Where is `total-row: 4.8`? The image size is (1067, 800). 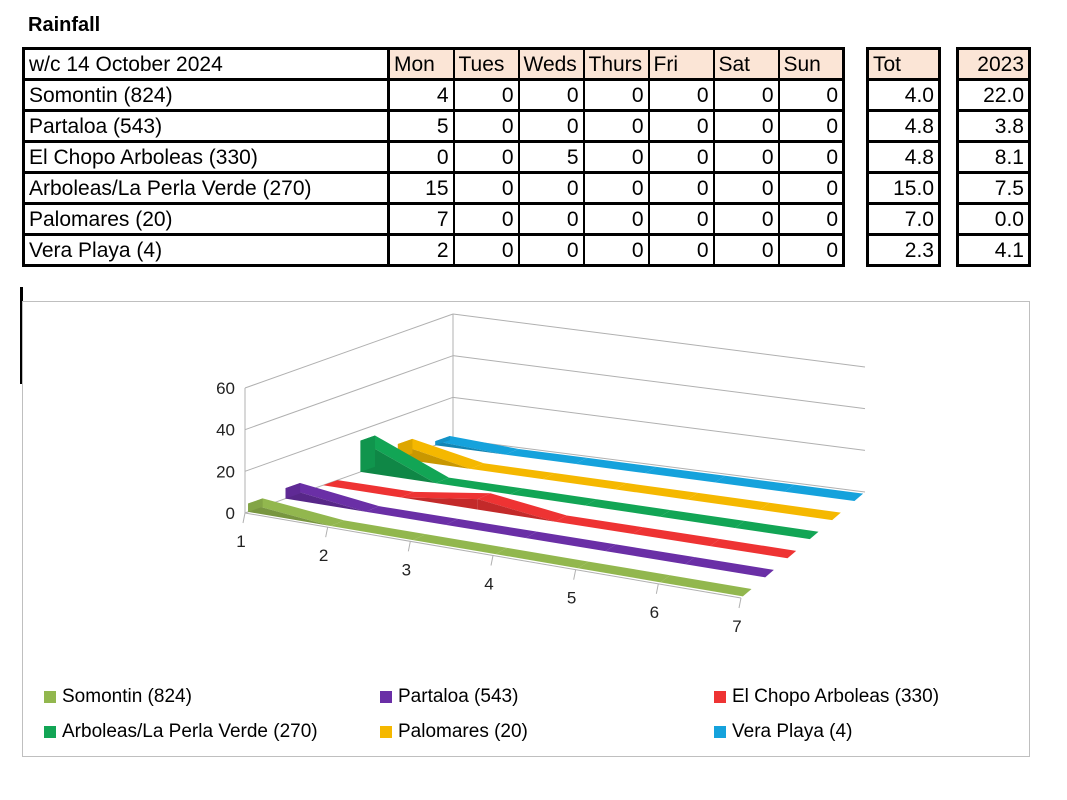
total-row: 4.8 is located at coordinates (903, 126).